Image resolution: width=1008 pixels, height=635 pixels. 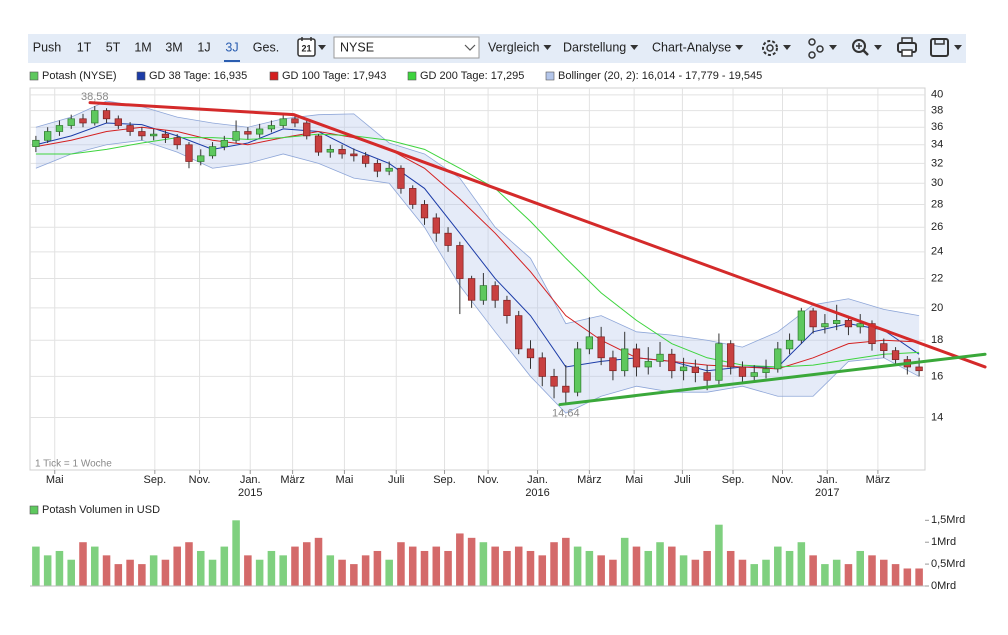 What do you see at coordinates (812, 55) in the screenshot?
I see `node-icon` at bounding box center [812, 55].